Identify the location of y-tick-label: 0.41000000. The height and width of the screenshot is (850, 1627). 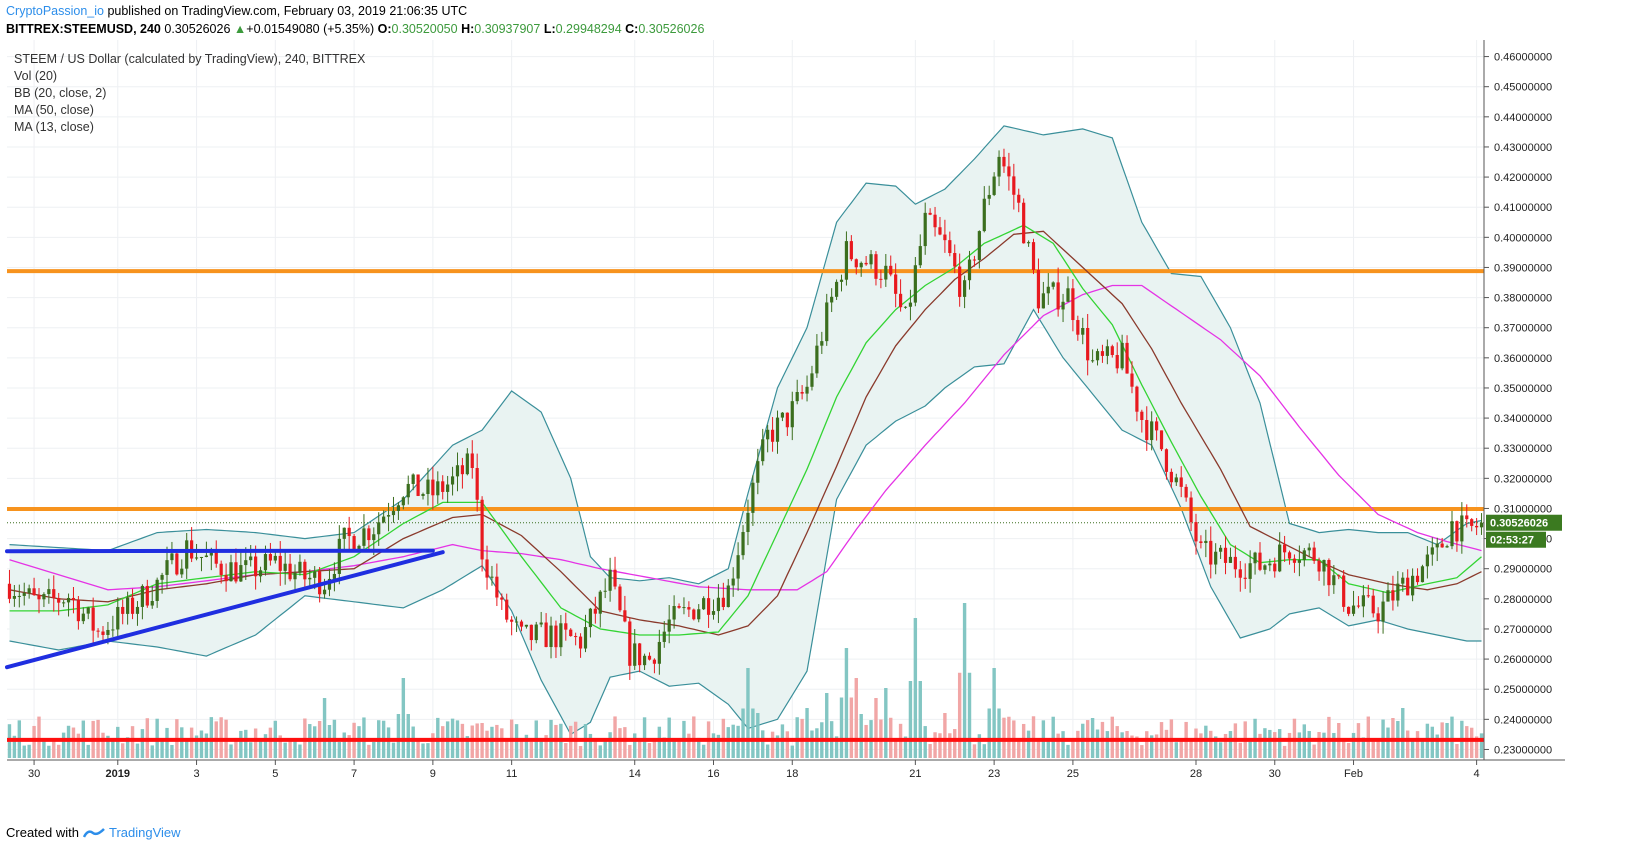
(1523, 208).